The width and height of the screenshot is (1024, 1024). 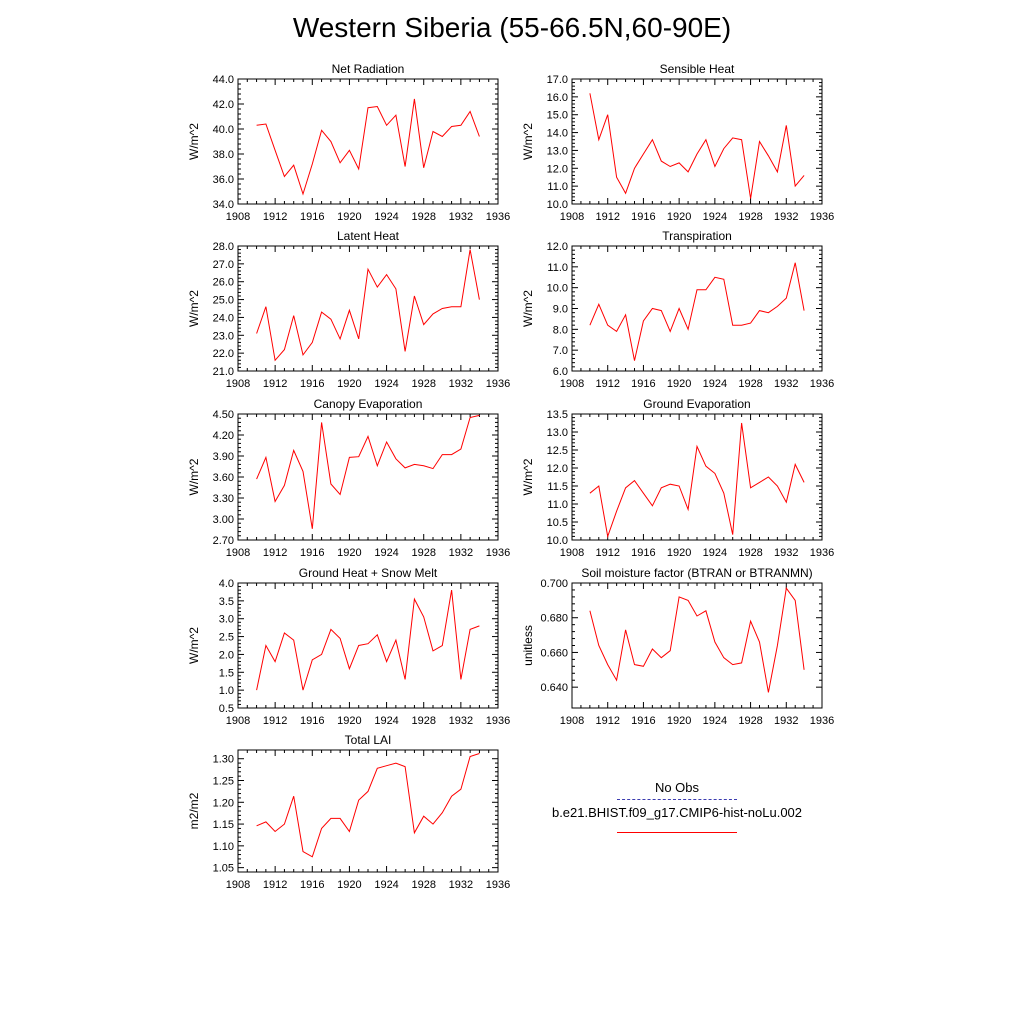 What do you see at coordinates (226, 620) in the screenshot?
I see `y-tick-label: 3.0` at bounding box center [226, 620].